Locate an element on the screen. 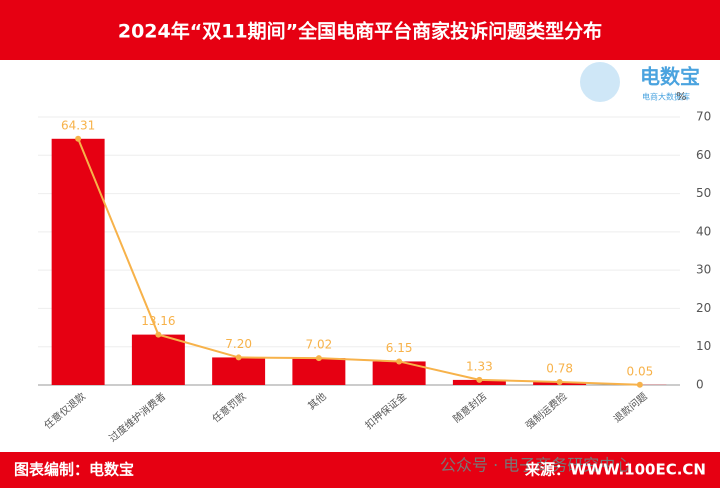 The width and height of the screenshot is (720, 492). x-tick-label: 过度维护消费者 is located at coordinates (137, 417).